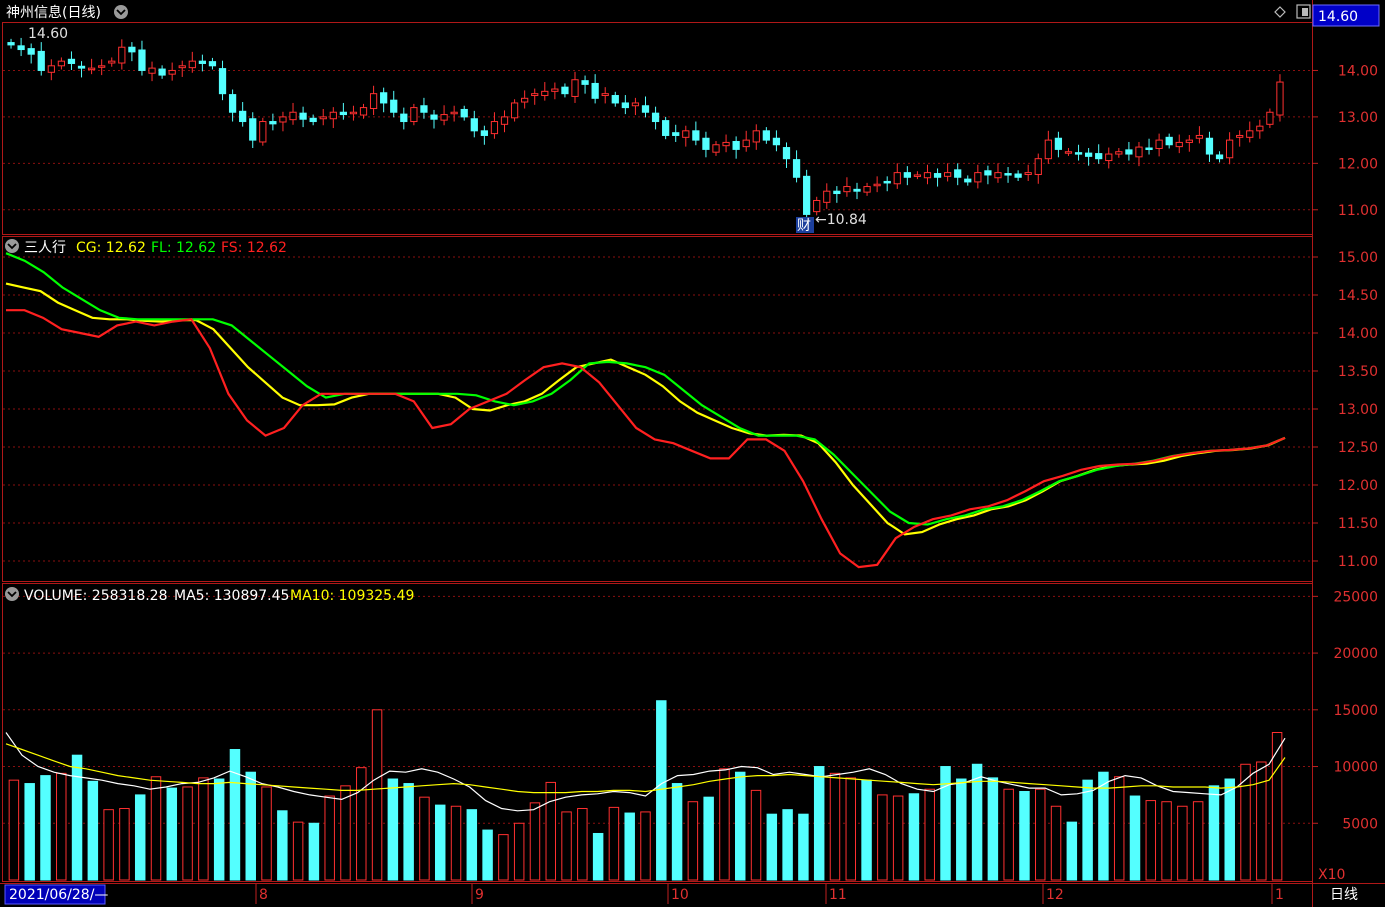  Describe the element at coordinates (254, 248) in the screenshot. I see `fs-value-label: FS: 12.62` at that location.